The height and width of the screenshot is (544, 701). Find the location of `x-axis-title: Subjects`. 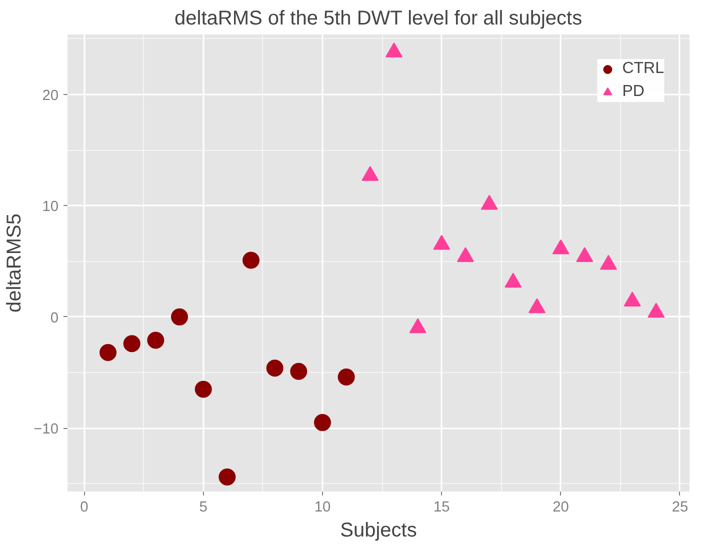

x-axis-title: Subjects is located at coordinates (378, 531).